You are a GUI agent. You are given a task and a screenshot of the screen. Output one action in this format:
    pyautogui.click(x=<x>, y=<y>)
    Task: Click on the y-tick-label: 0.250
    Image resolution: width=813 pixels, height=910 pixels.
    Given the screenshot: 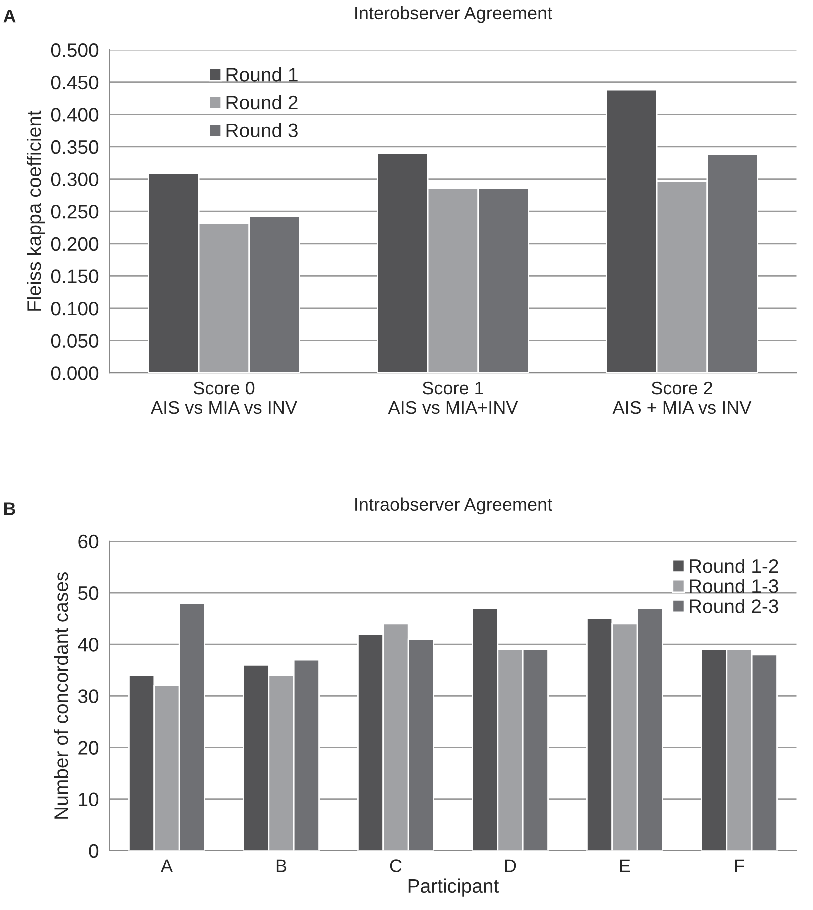 What is the action you would take?
    pyautogui.click(x=75, y=212)
    